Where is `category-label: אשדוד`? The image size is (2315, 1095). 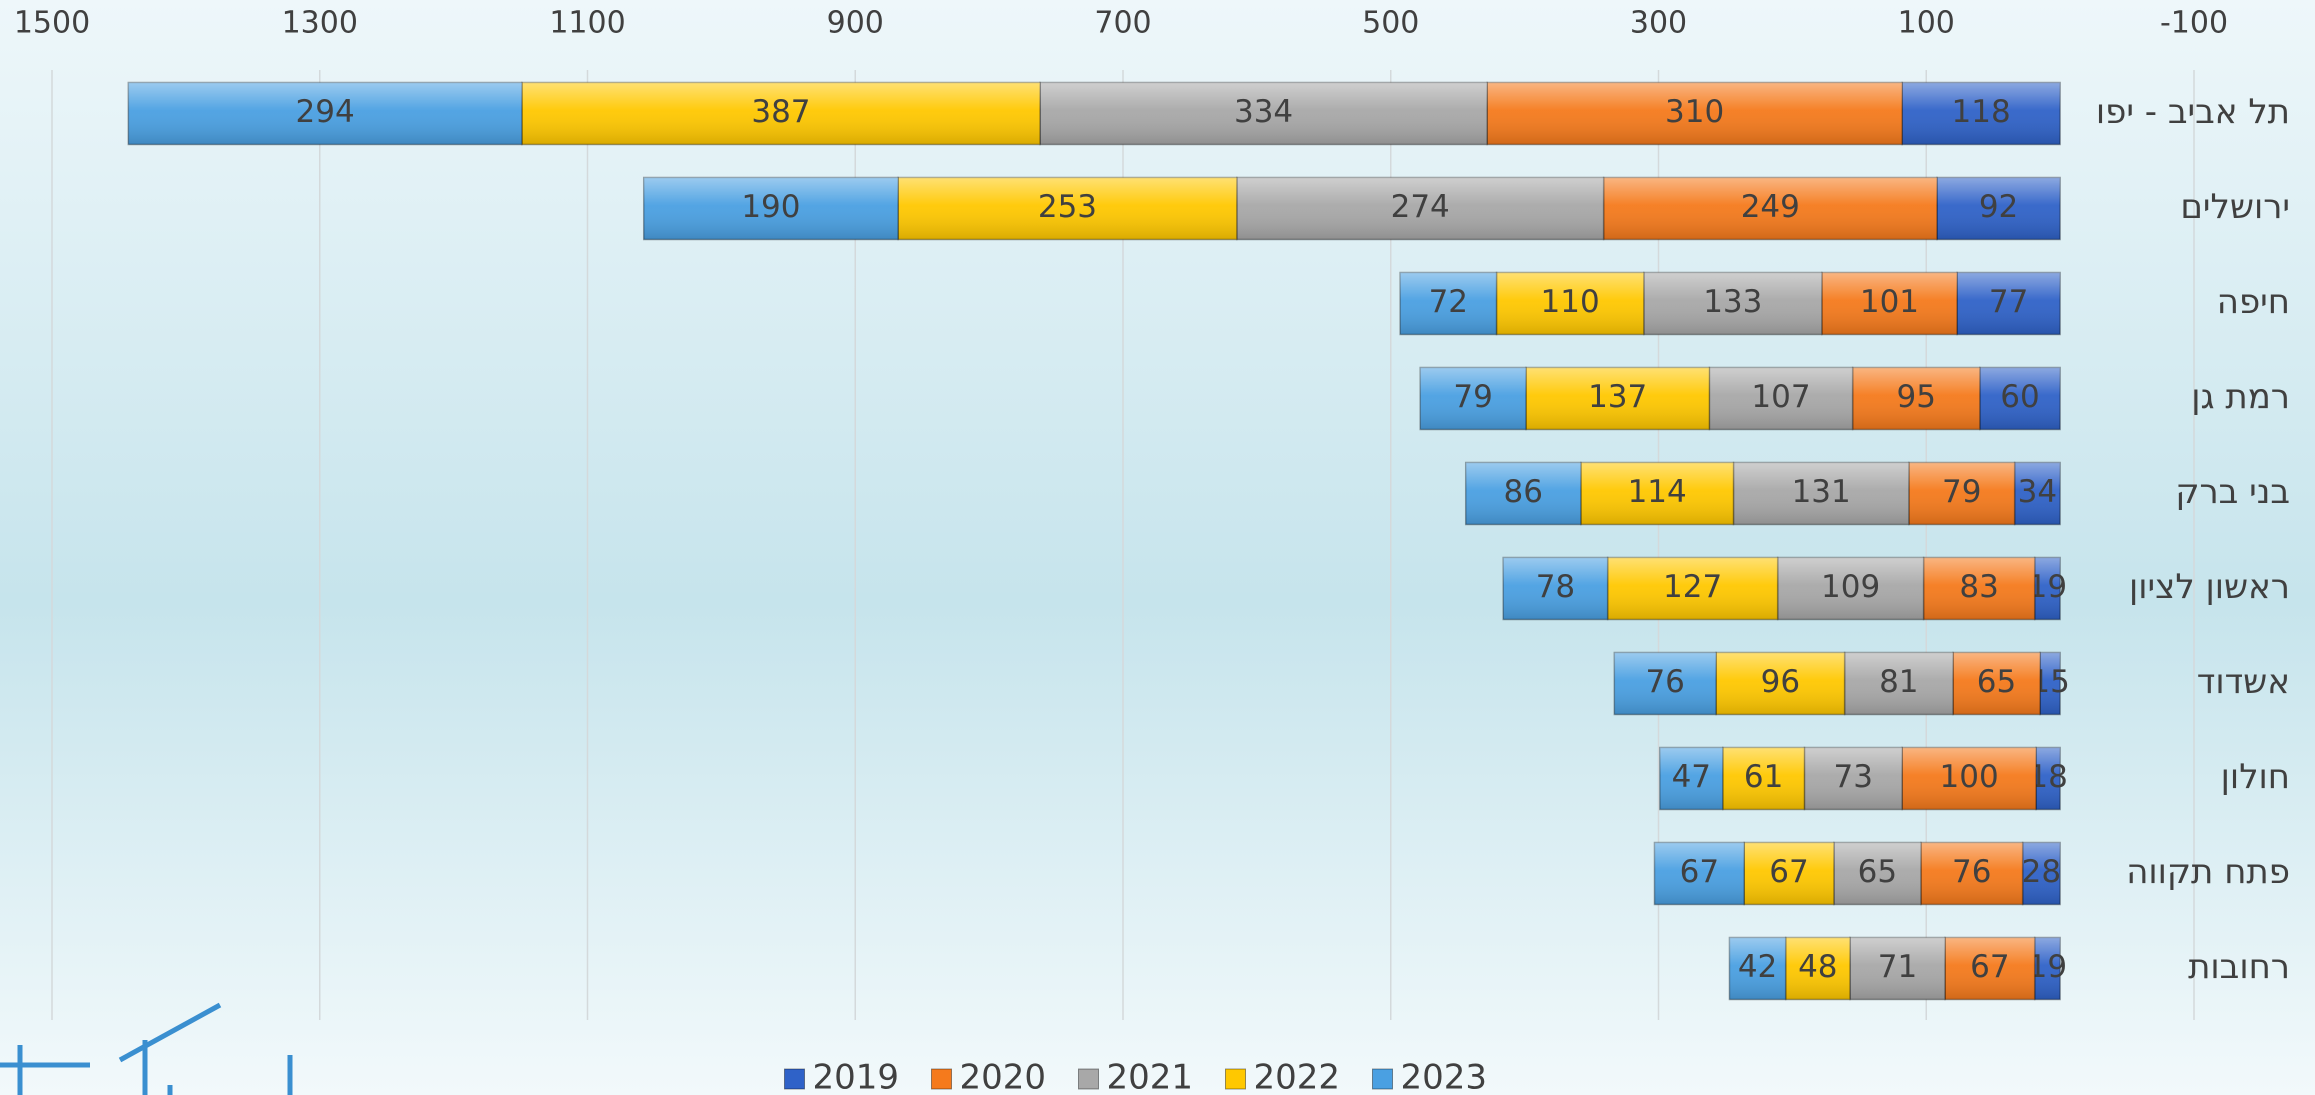
category-label: אשדוד is located at coordinates (2243, 682).